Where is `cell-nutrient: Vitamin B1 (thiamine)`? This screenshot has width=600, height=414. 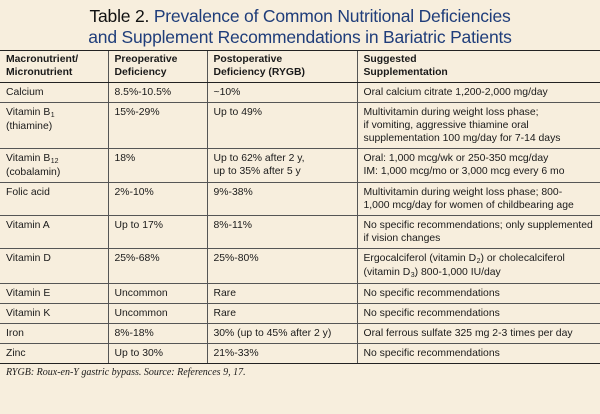
cell-nutrient: Vitamin B1 (thiamine) is located at coordinates (54, 125).